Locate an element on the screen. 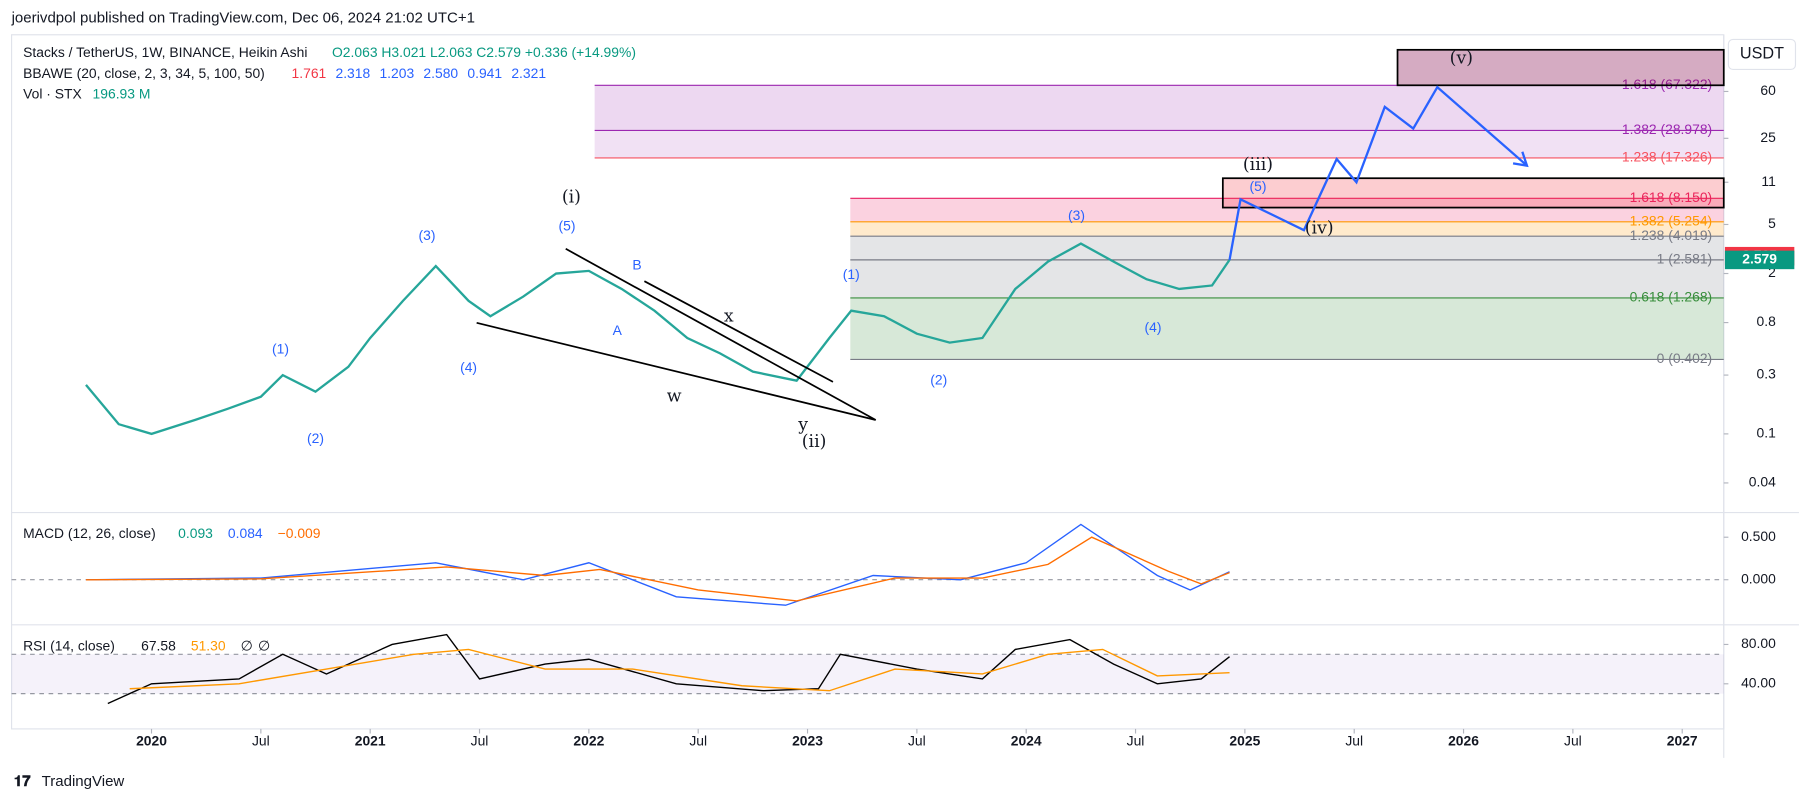 The width and height of the screenshot is (1814, 803). y-tick-label: 40.00 is located at coordinates (1758, 682).